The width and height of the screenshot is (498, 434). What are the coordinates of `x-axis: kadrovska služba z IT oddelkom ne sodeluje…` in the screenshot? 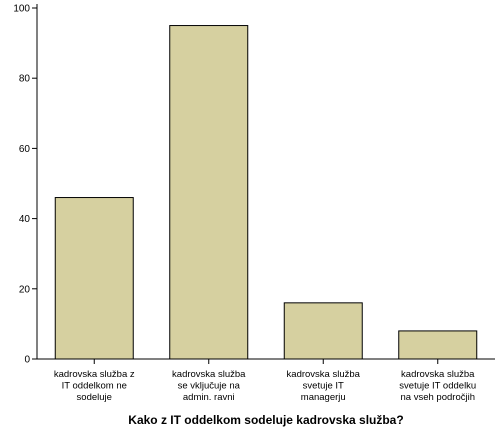 It's located at (266, 380).